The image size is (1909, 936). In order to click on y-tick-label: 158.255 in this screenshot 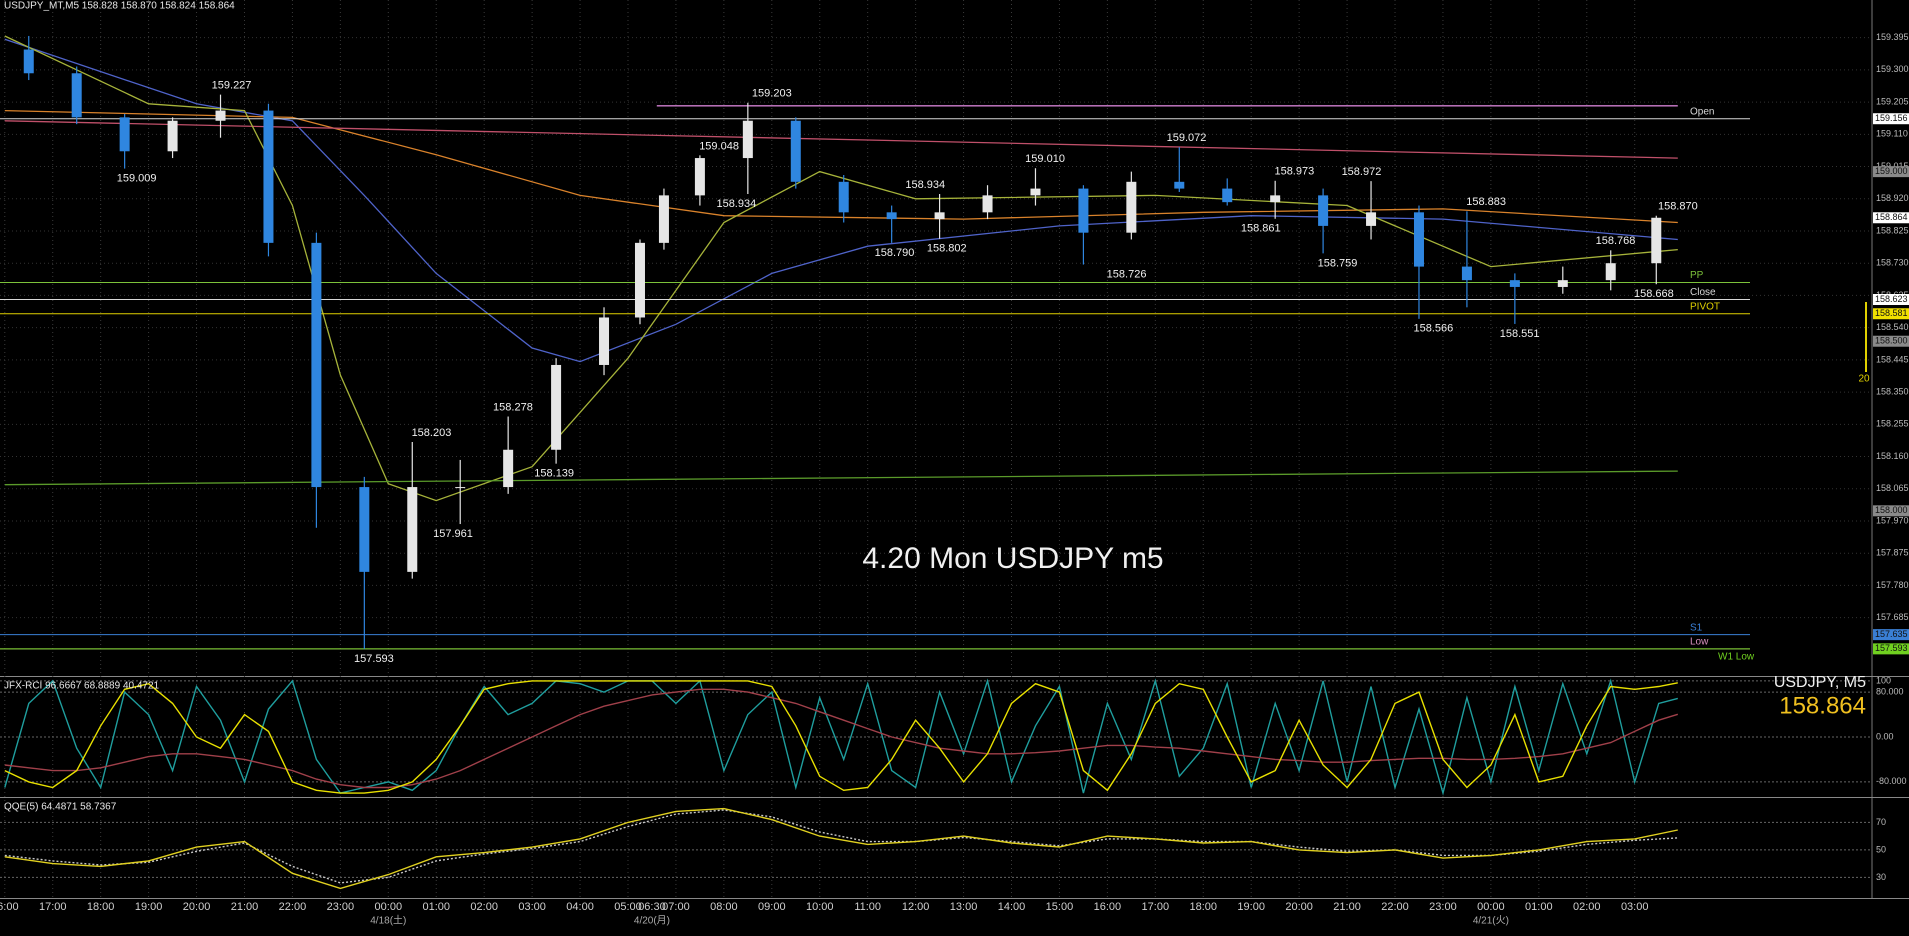, I will do `click(1892, 424)`.